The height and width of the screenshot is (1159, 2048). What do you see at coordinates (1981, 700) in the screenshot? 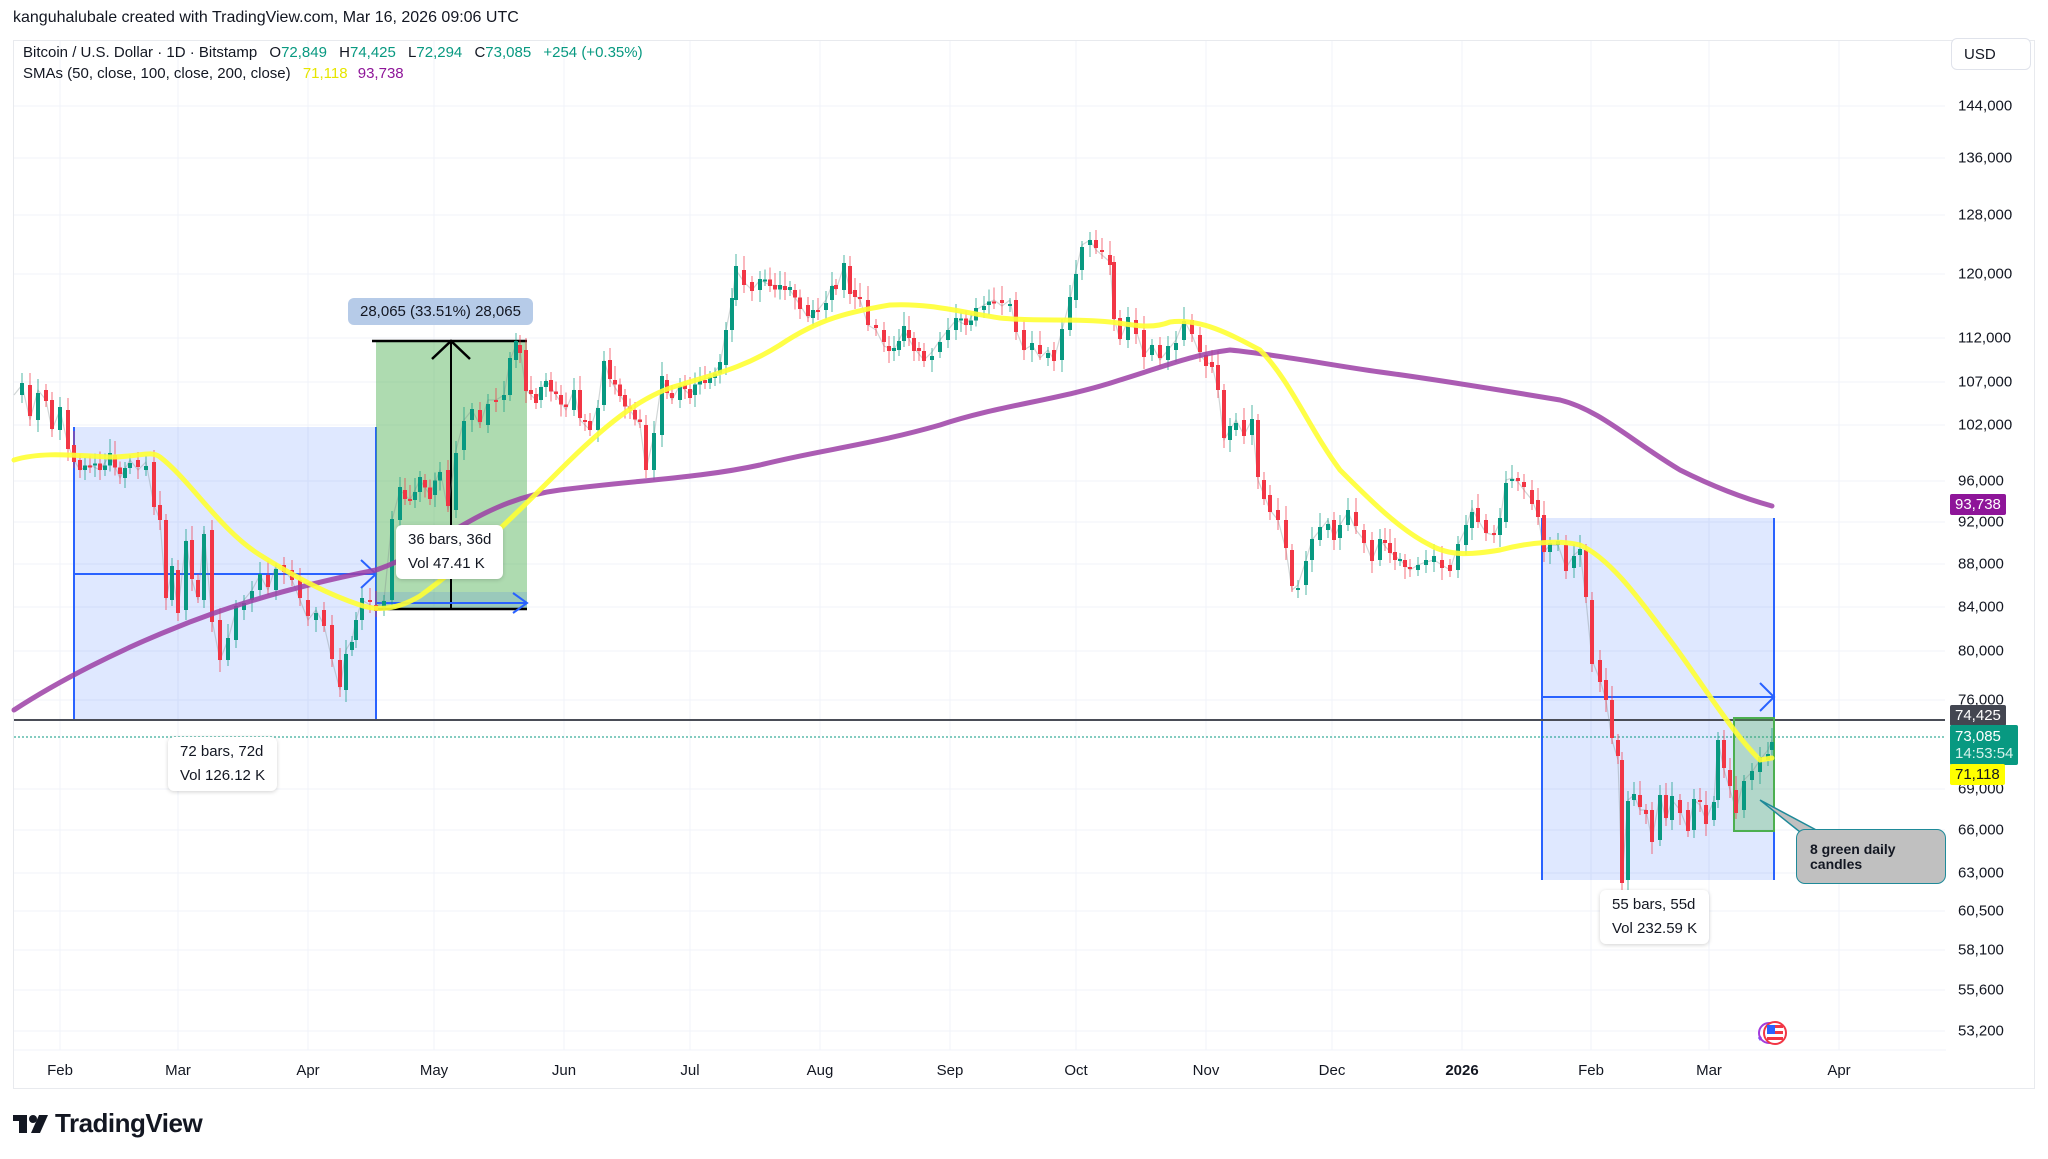
I see `price-tick: 76,000` at bounding box center [1981, 700].